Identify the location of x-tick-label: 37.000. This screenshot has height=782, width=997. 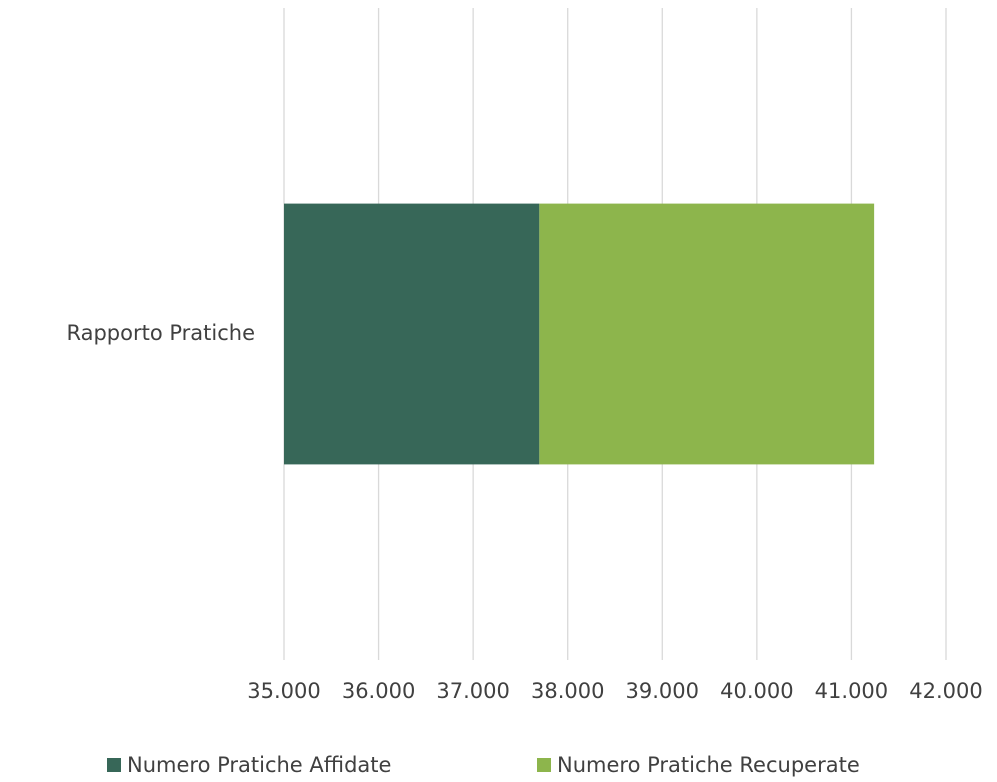
(472, 691).